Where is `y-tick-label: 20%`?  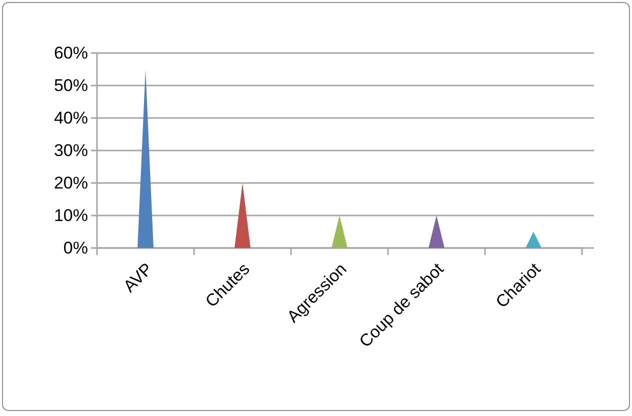 y-tick-label: 20% is located at coordinates (71, 182).